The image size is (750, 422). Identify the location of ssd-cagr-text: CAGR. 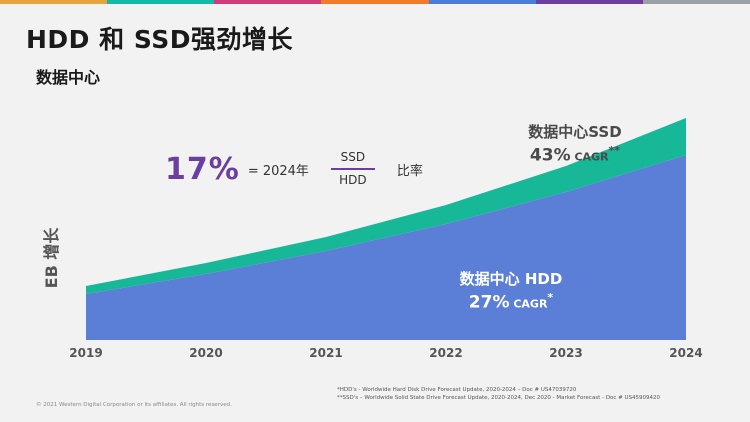
(589, 157).